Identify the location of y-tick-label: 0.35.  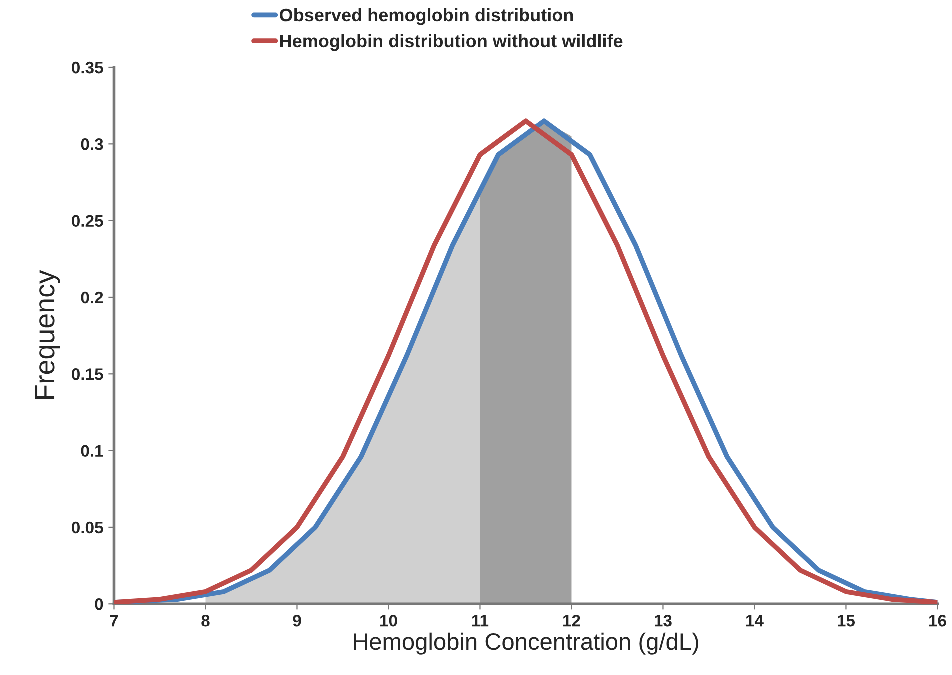
(88, 68).